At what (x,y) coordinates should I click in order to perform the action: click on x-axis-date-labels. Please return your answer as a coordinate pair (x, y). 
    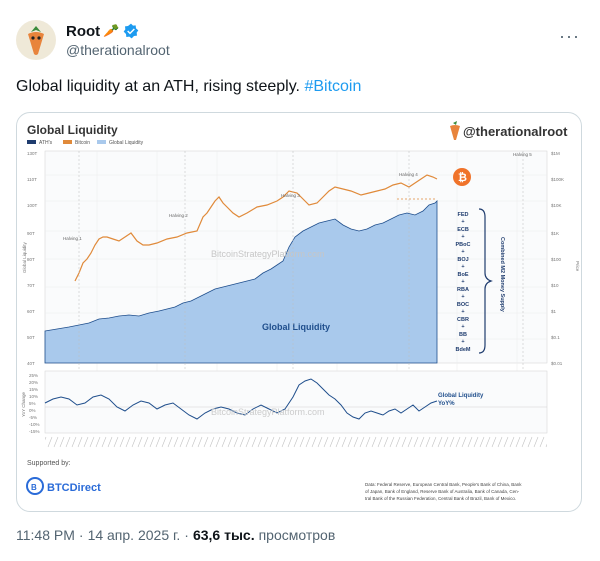
    Looking at the image, I should click on (296, 442).